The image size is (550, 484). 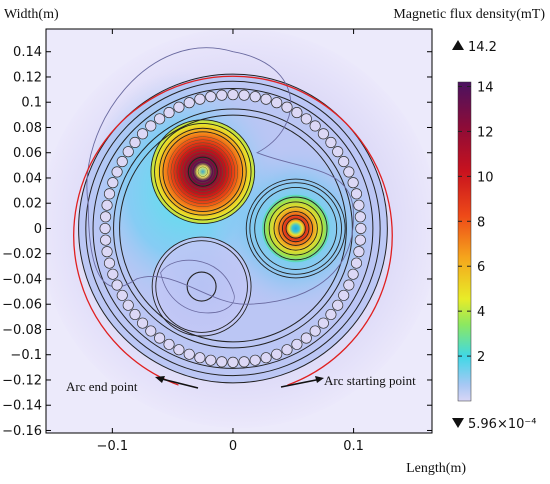 What do you see at coordinates (27, 204) in the screenshot?
I see `y-tick-label: 0.02` at bounding box center [27, 204].